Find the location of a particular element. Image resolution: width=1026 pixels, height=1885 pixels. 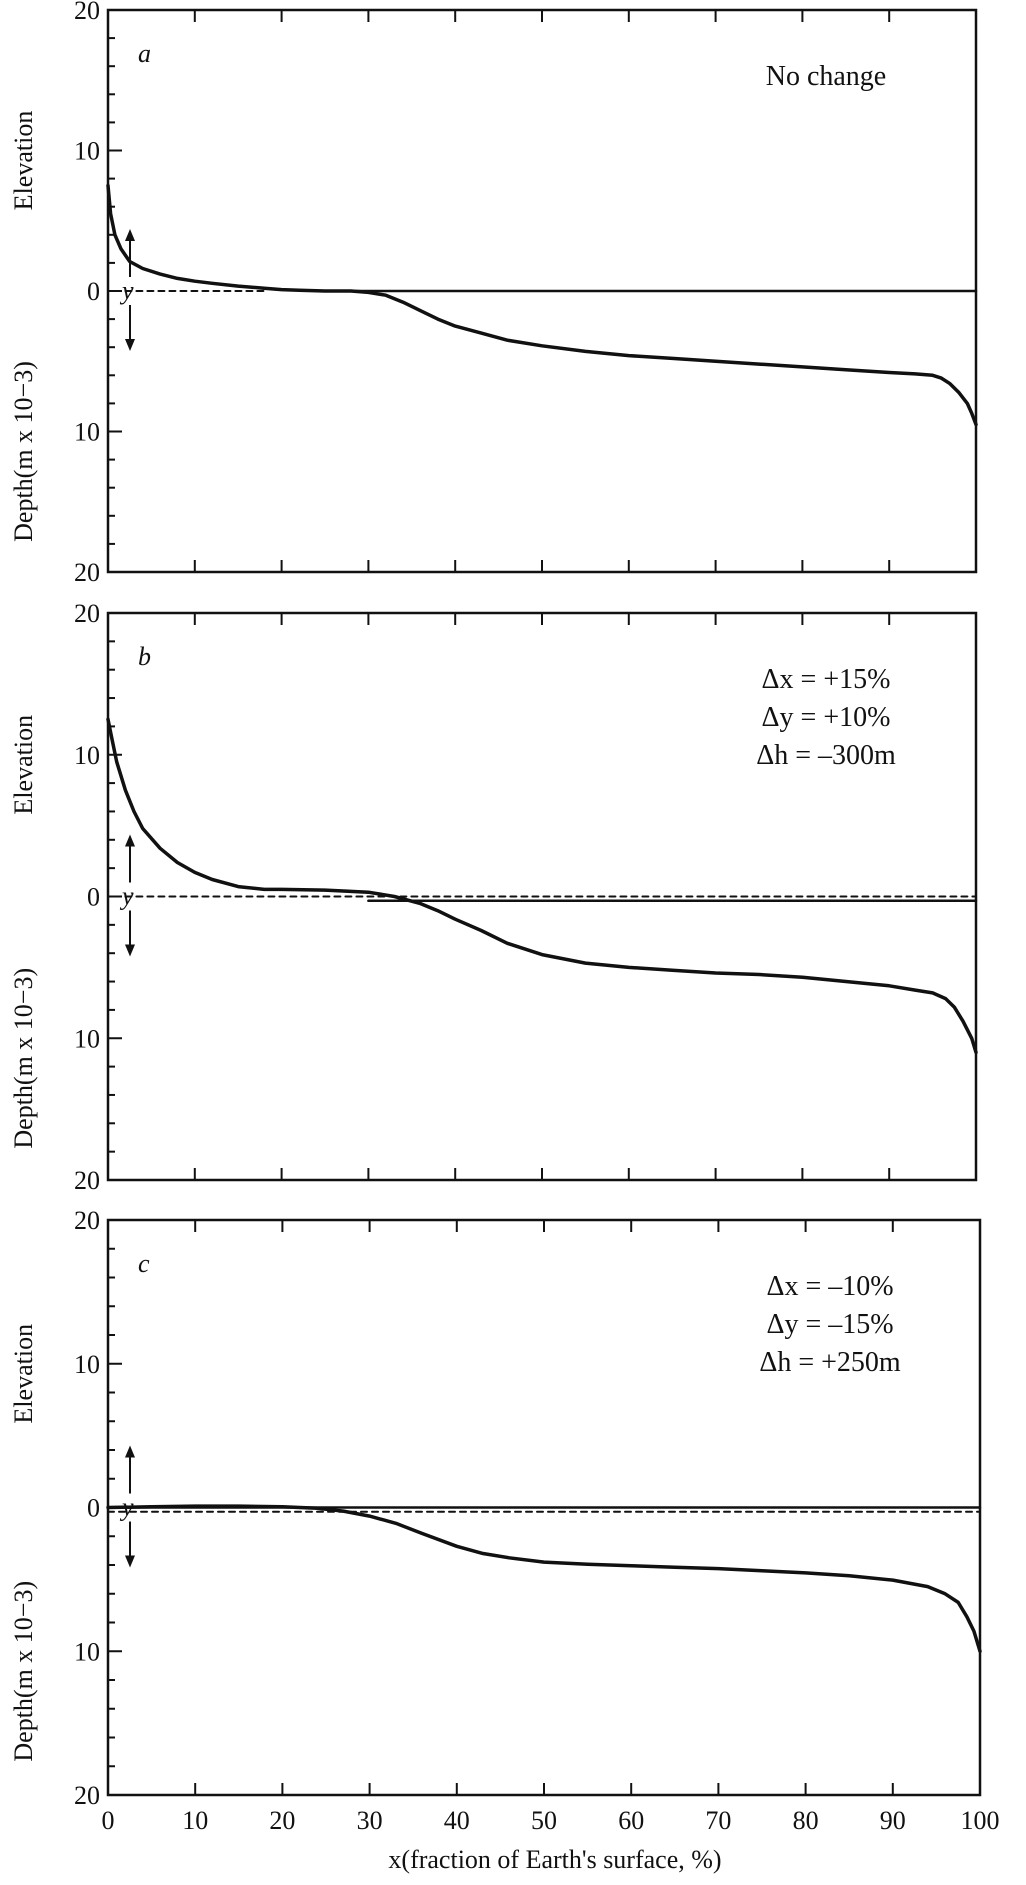

panel-letter: b is located at coordinates (144, 656).